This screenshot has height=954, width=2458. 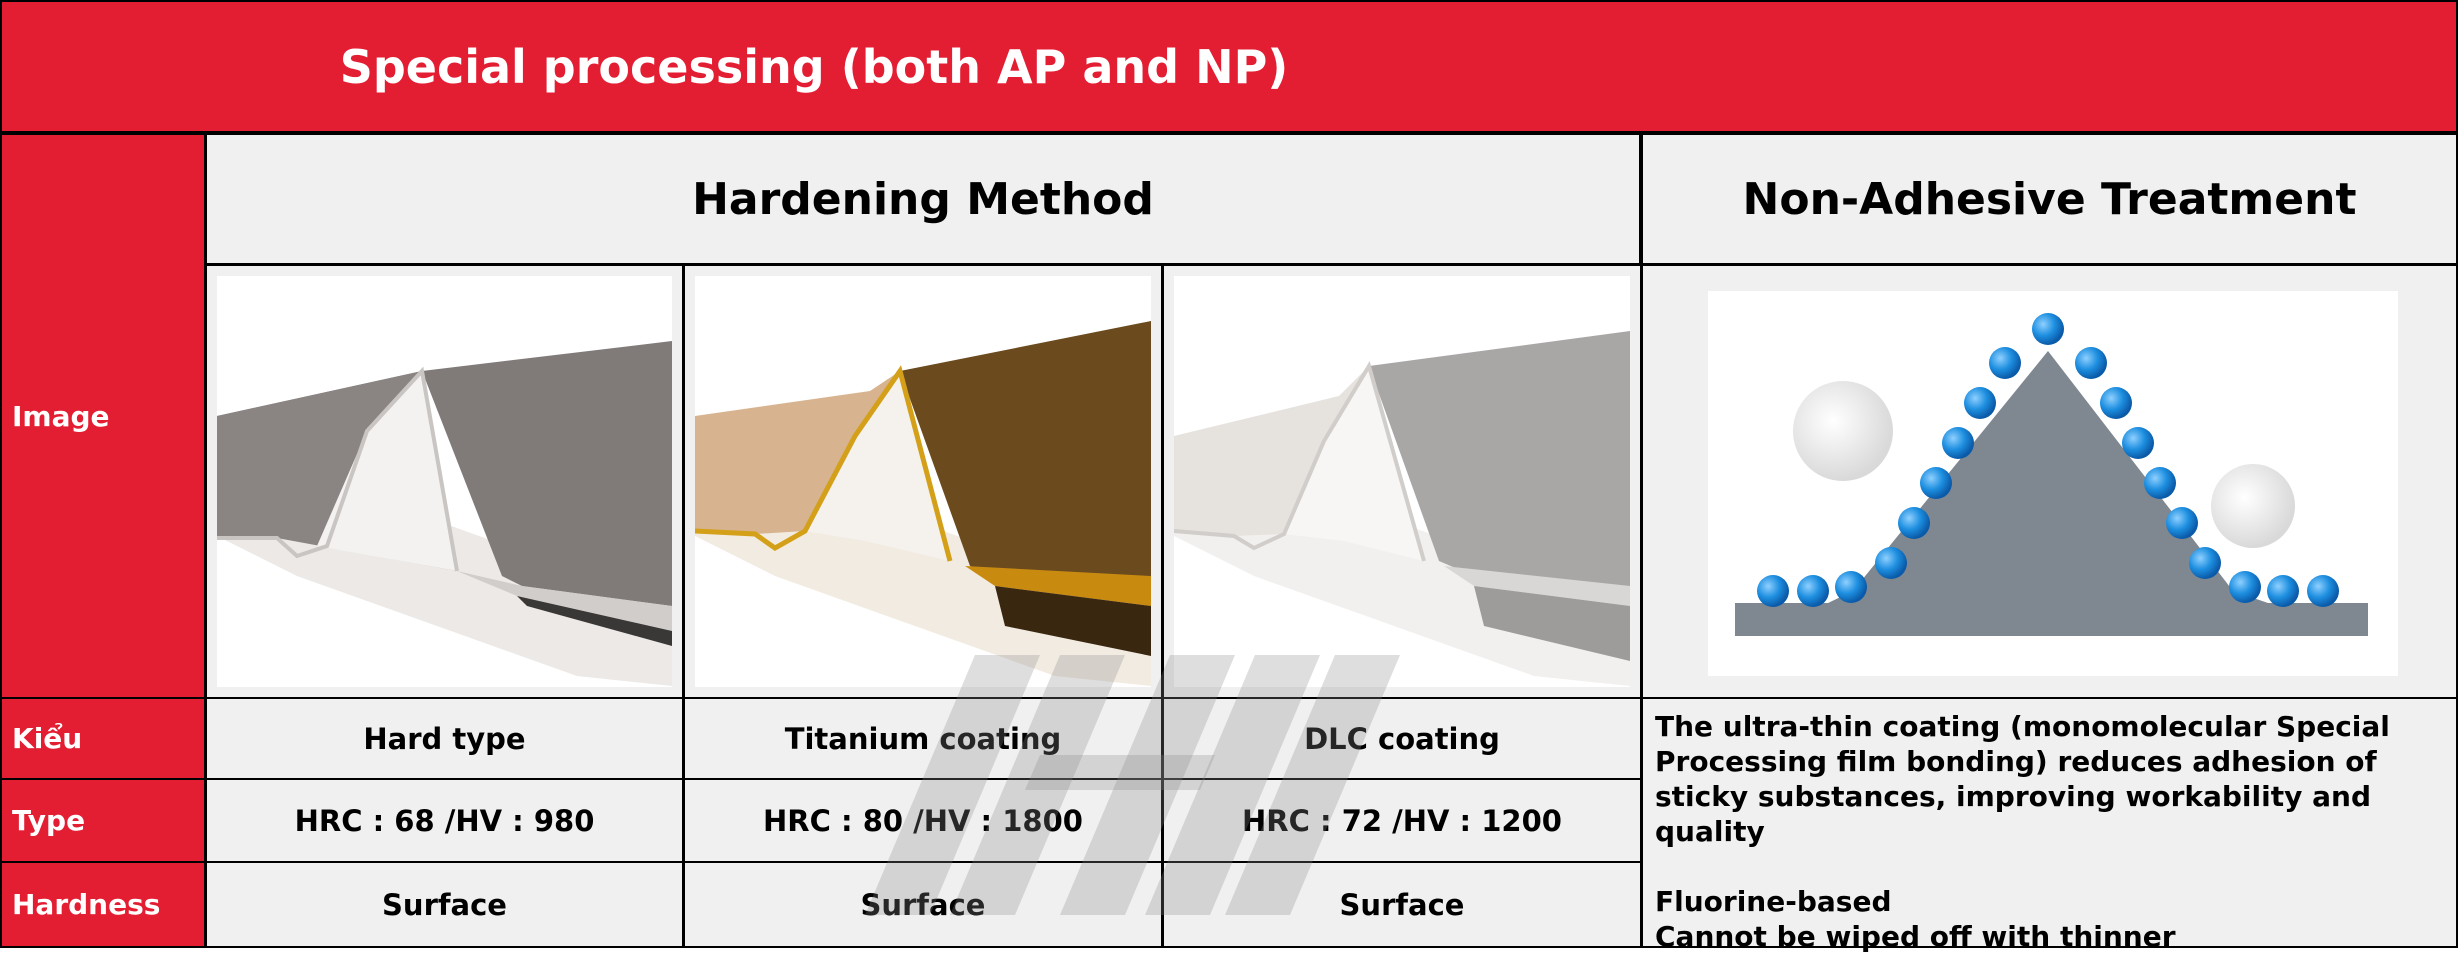 I want to click on hard-type-blade-image, so click(x=444, y=481).